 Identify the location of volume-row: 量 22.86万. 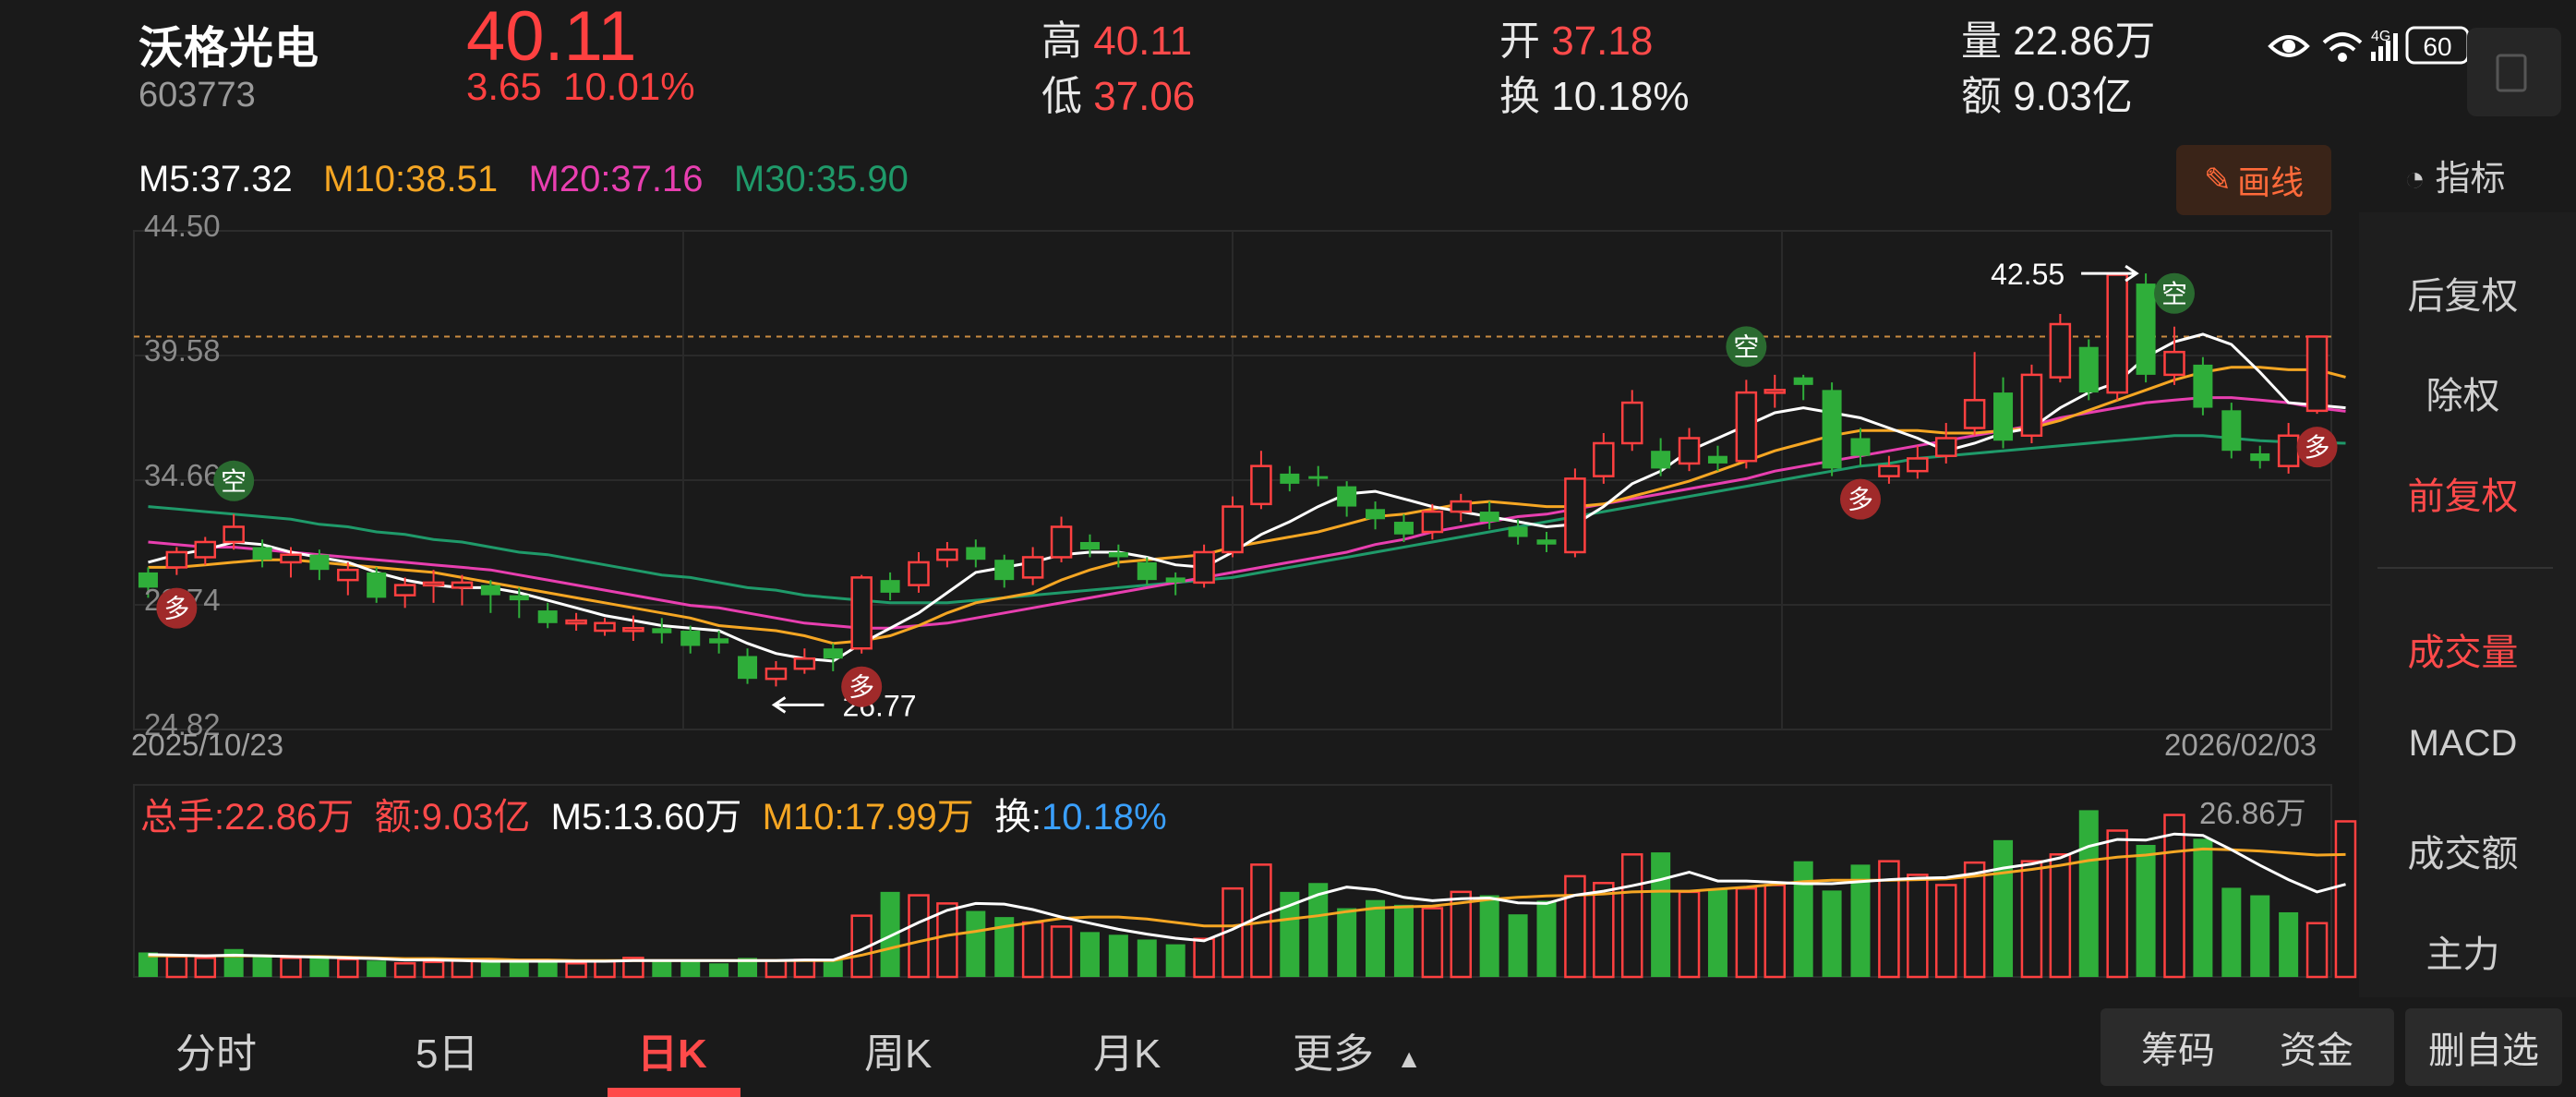
(2058, 36).